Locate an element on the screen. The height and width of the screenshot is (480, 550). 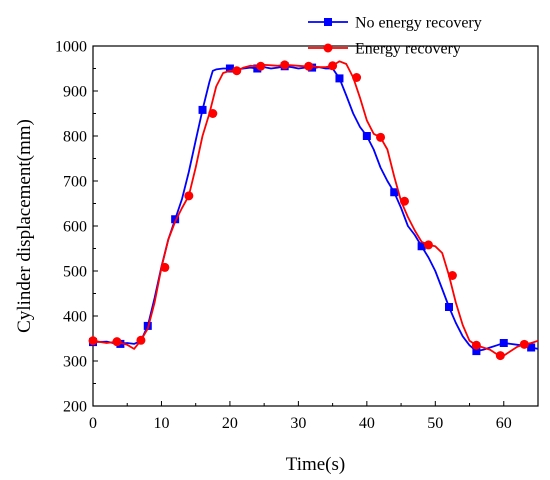
legend-energy-recovery-marker is located at coordinates (328, 48).